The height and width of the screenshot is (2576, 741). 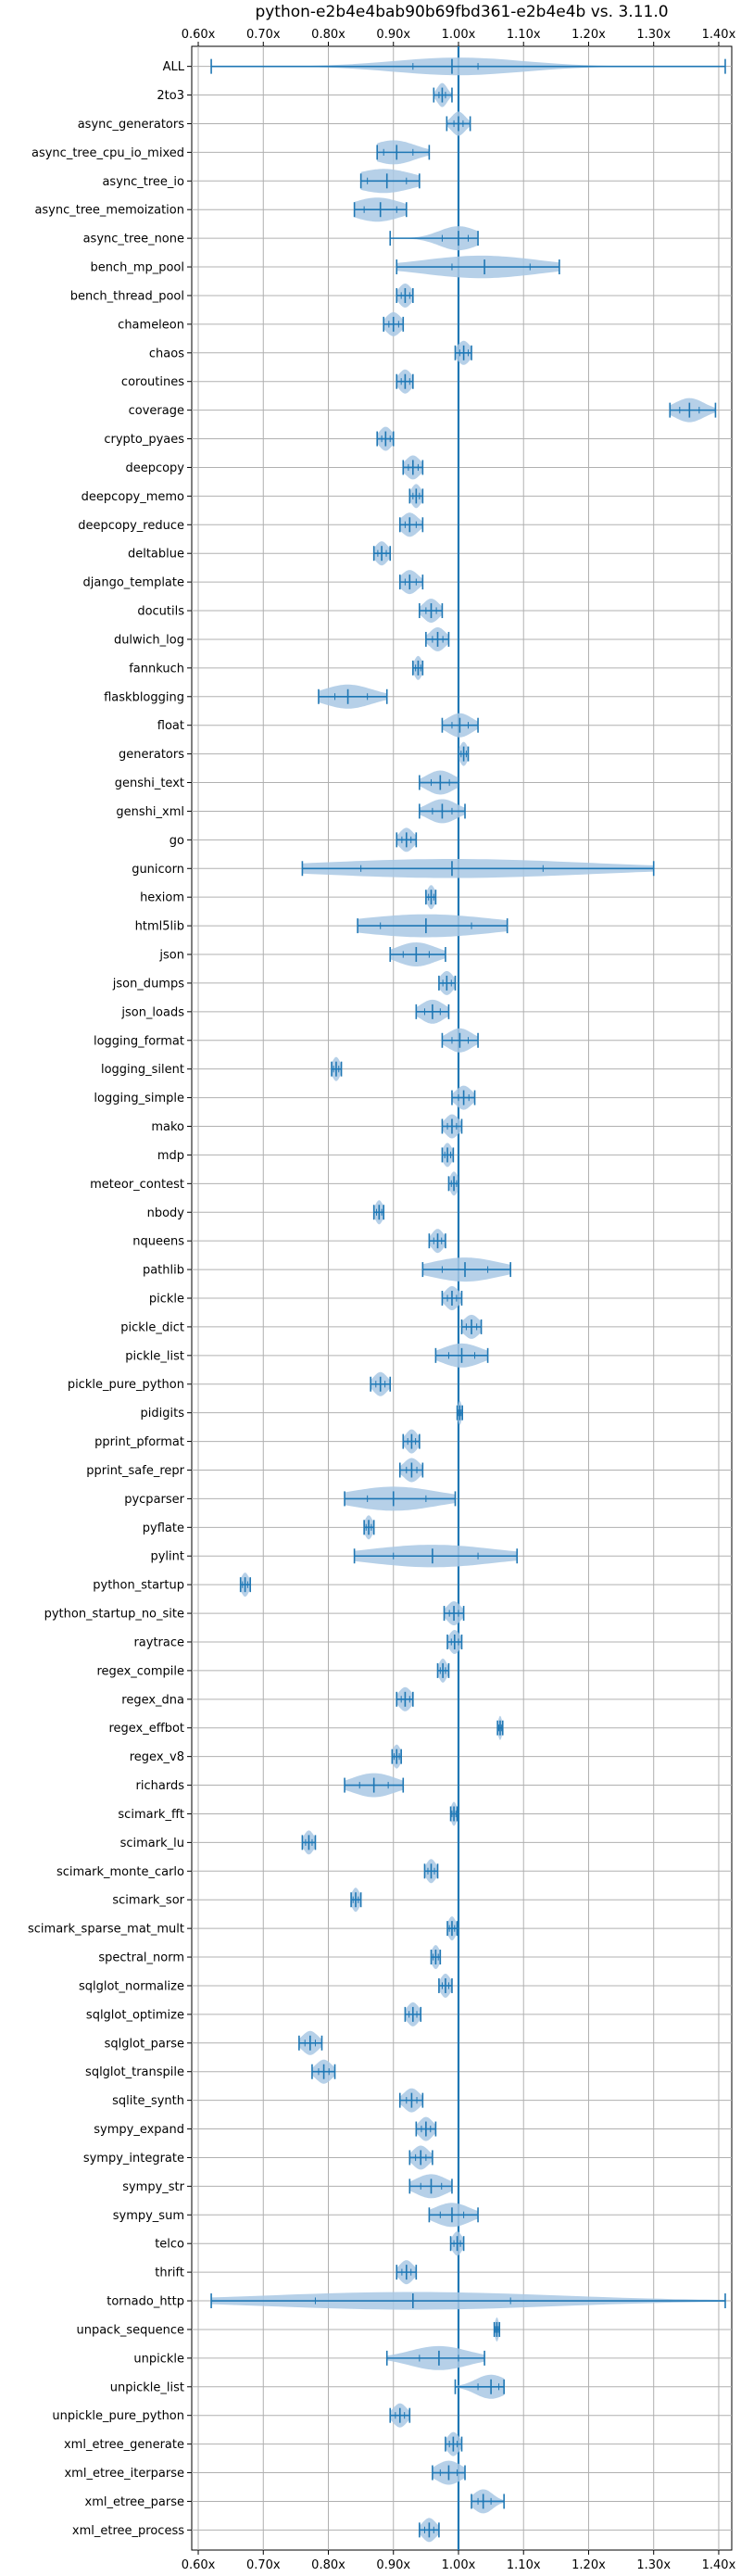 I want to click on y-tick-label: logging_format, so click(x=139, y=1041).